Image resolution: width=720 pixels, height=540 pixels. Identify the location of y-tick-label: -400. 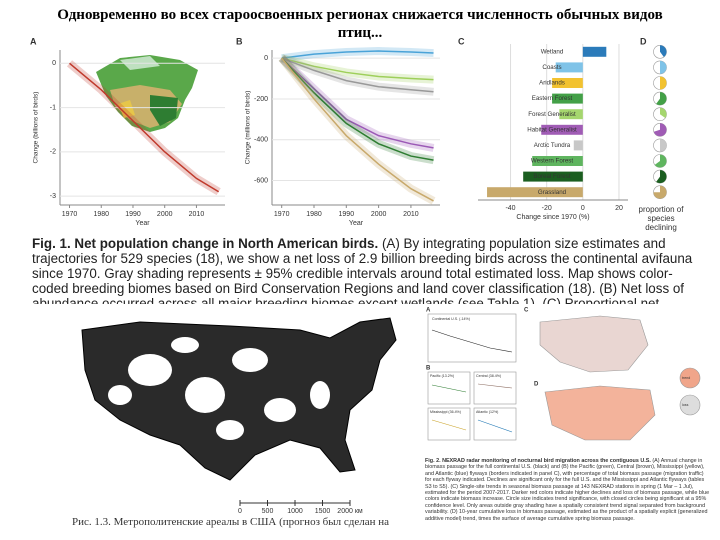
(261, 140).